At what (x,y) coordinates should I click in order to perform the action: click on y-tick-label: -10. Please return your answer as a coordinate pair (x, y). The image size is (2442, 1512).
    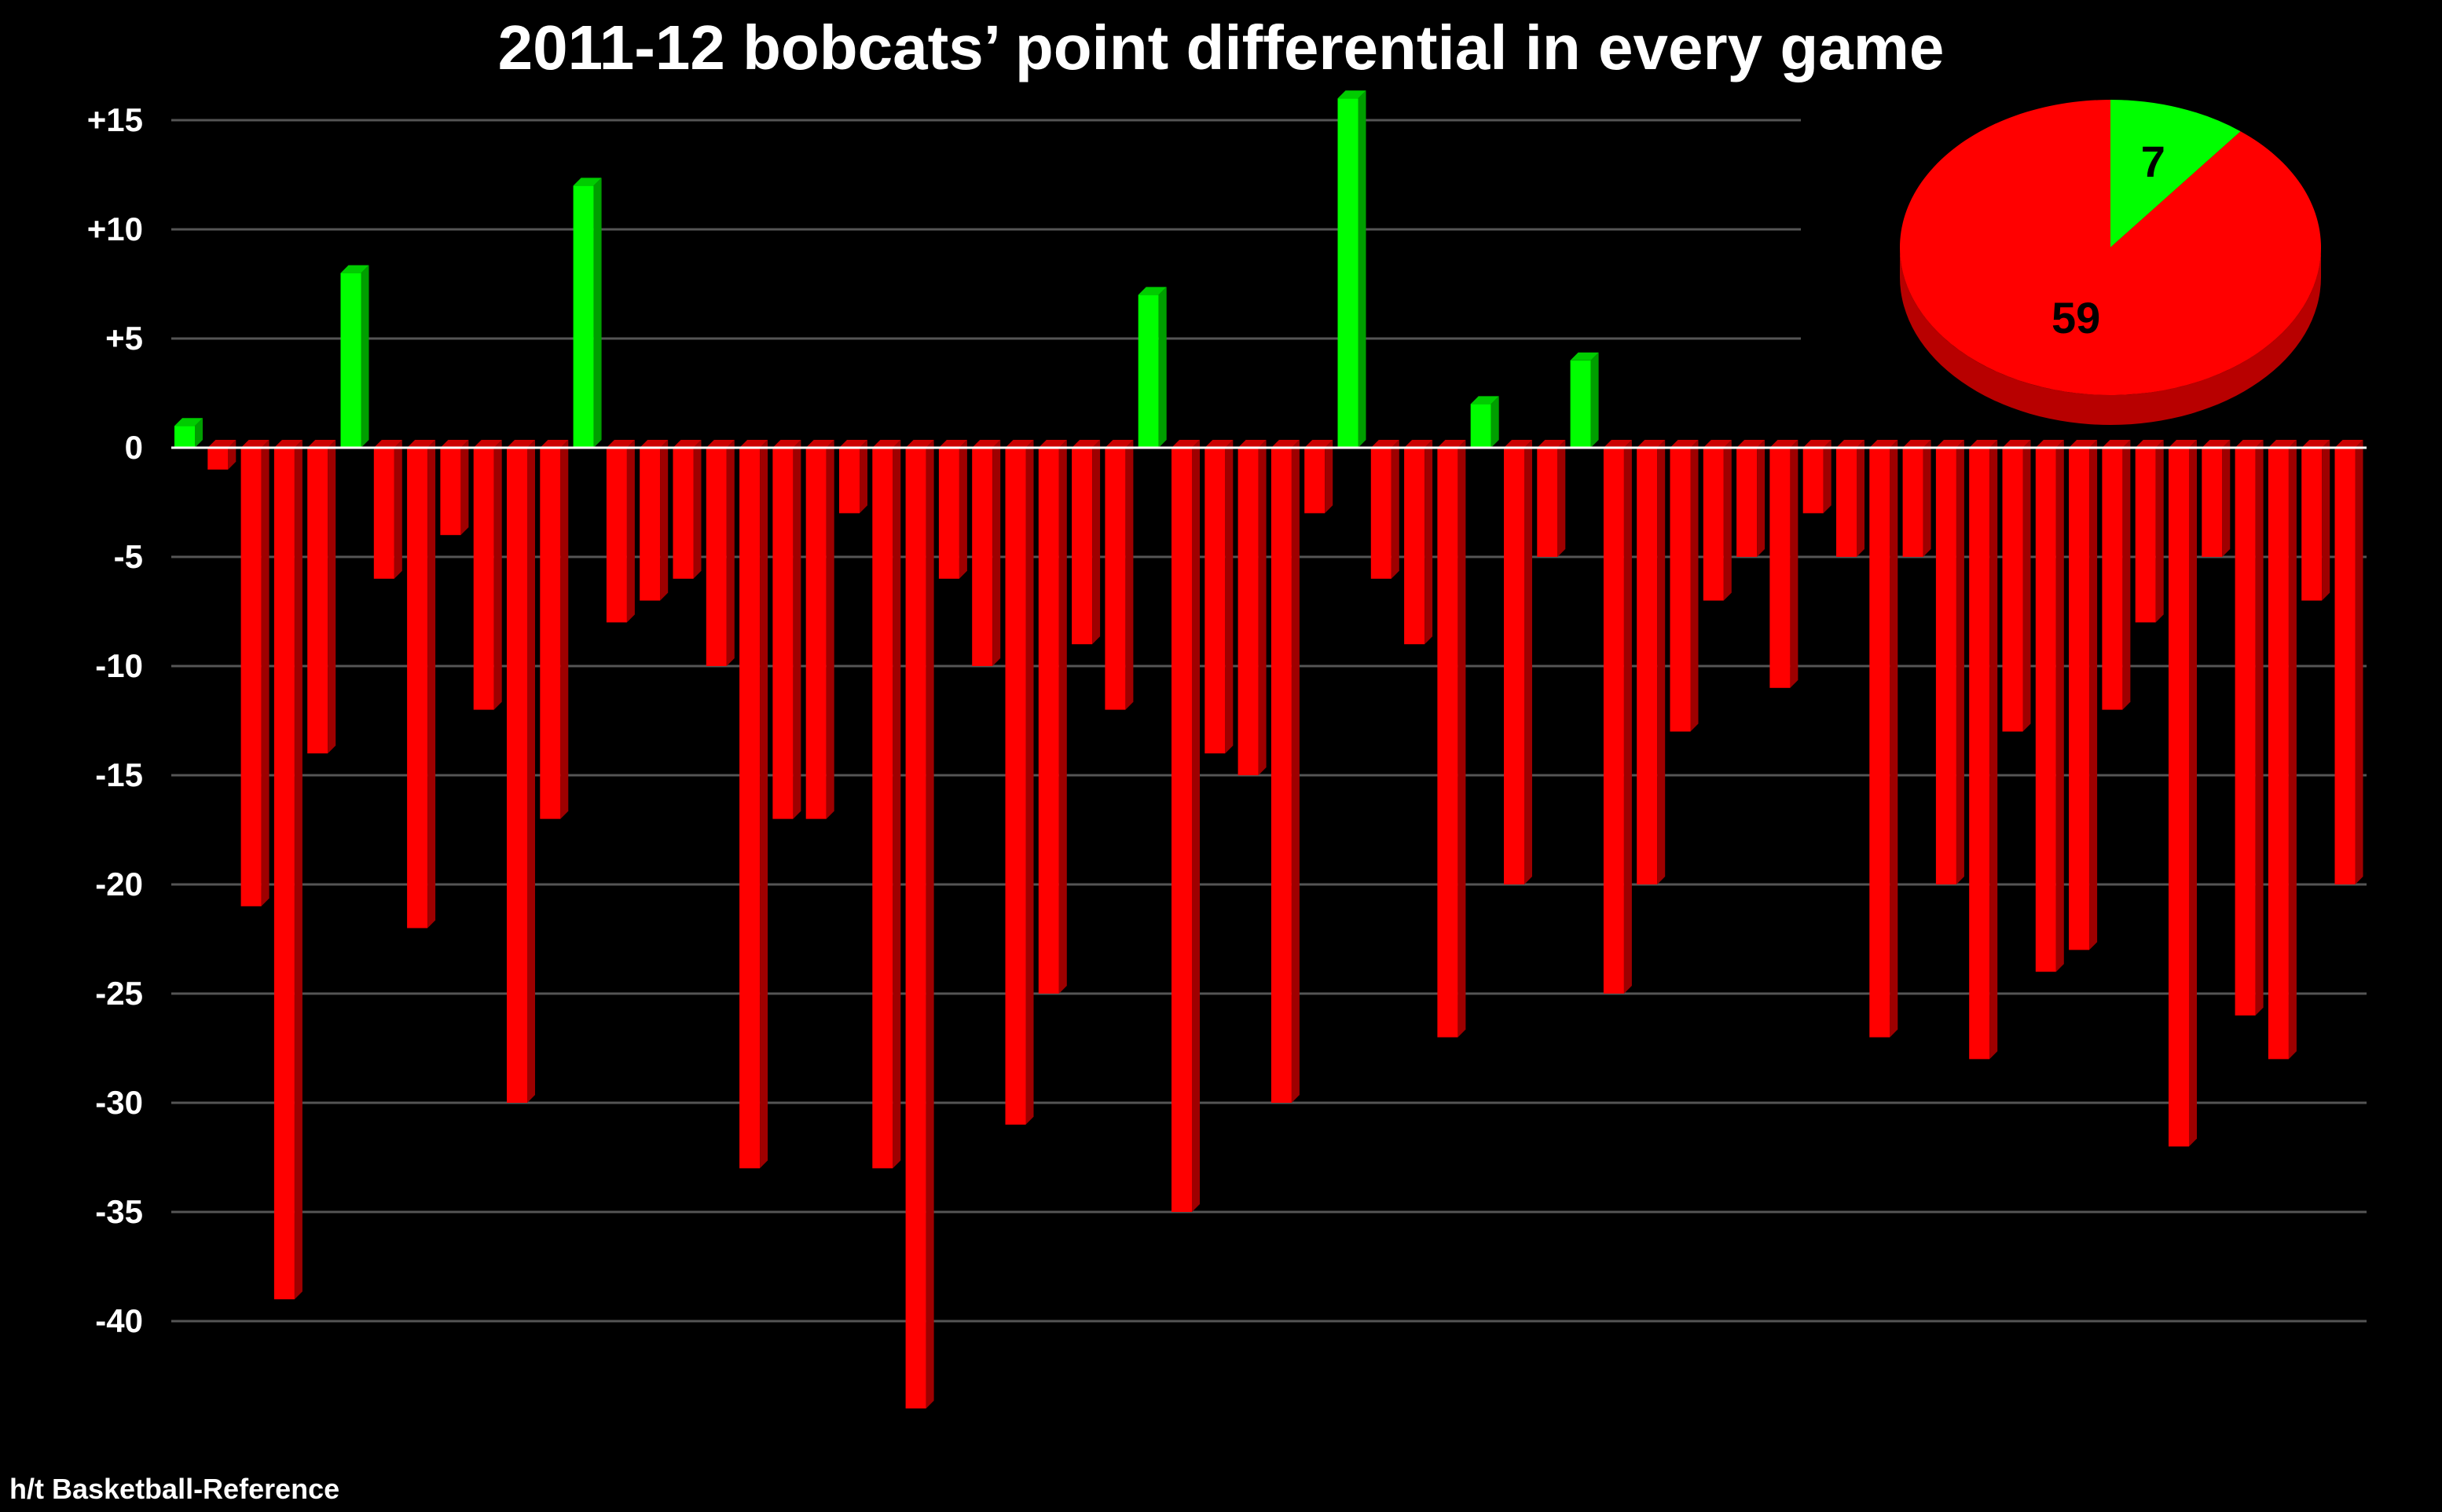
    Looking at the image, I should click on (119, 665).